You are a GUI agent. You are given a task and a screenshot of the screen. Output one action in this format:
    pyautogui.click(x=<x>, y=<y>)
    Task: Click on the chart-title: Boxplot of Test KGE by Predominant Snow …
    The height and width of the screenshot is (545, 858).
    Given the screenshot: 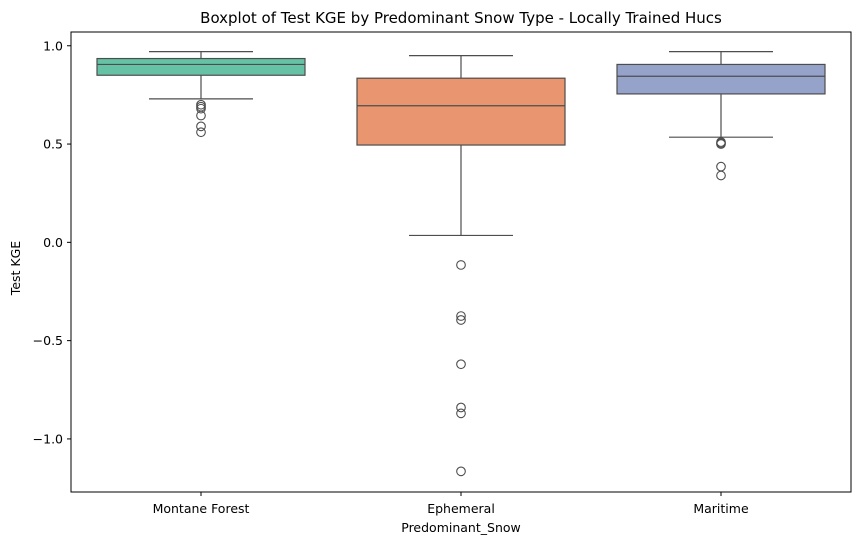 What is the action you would take?
    pyautogui.click(x=461, y=18)
    